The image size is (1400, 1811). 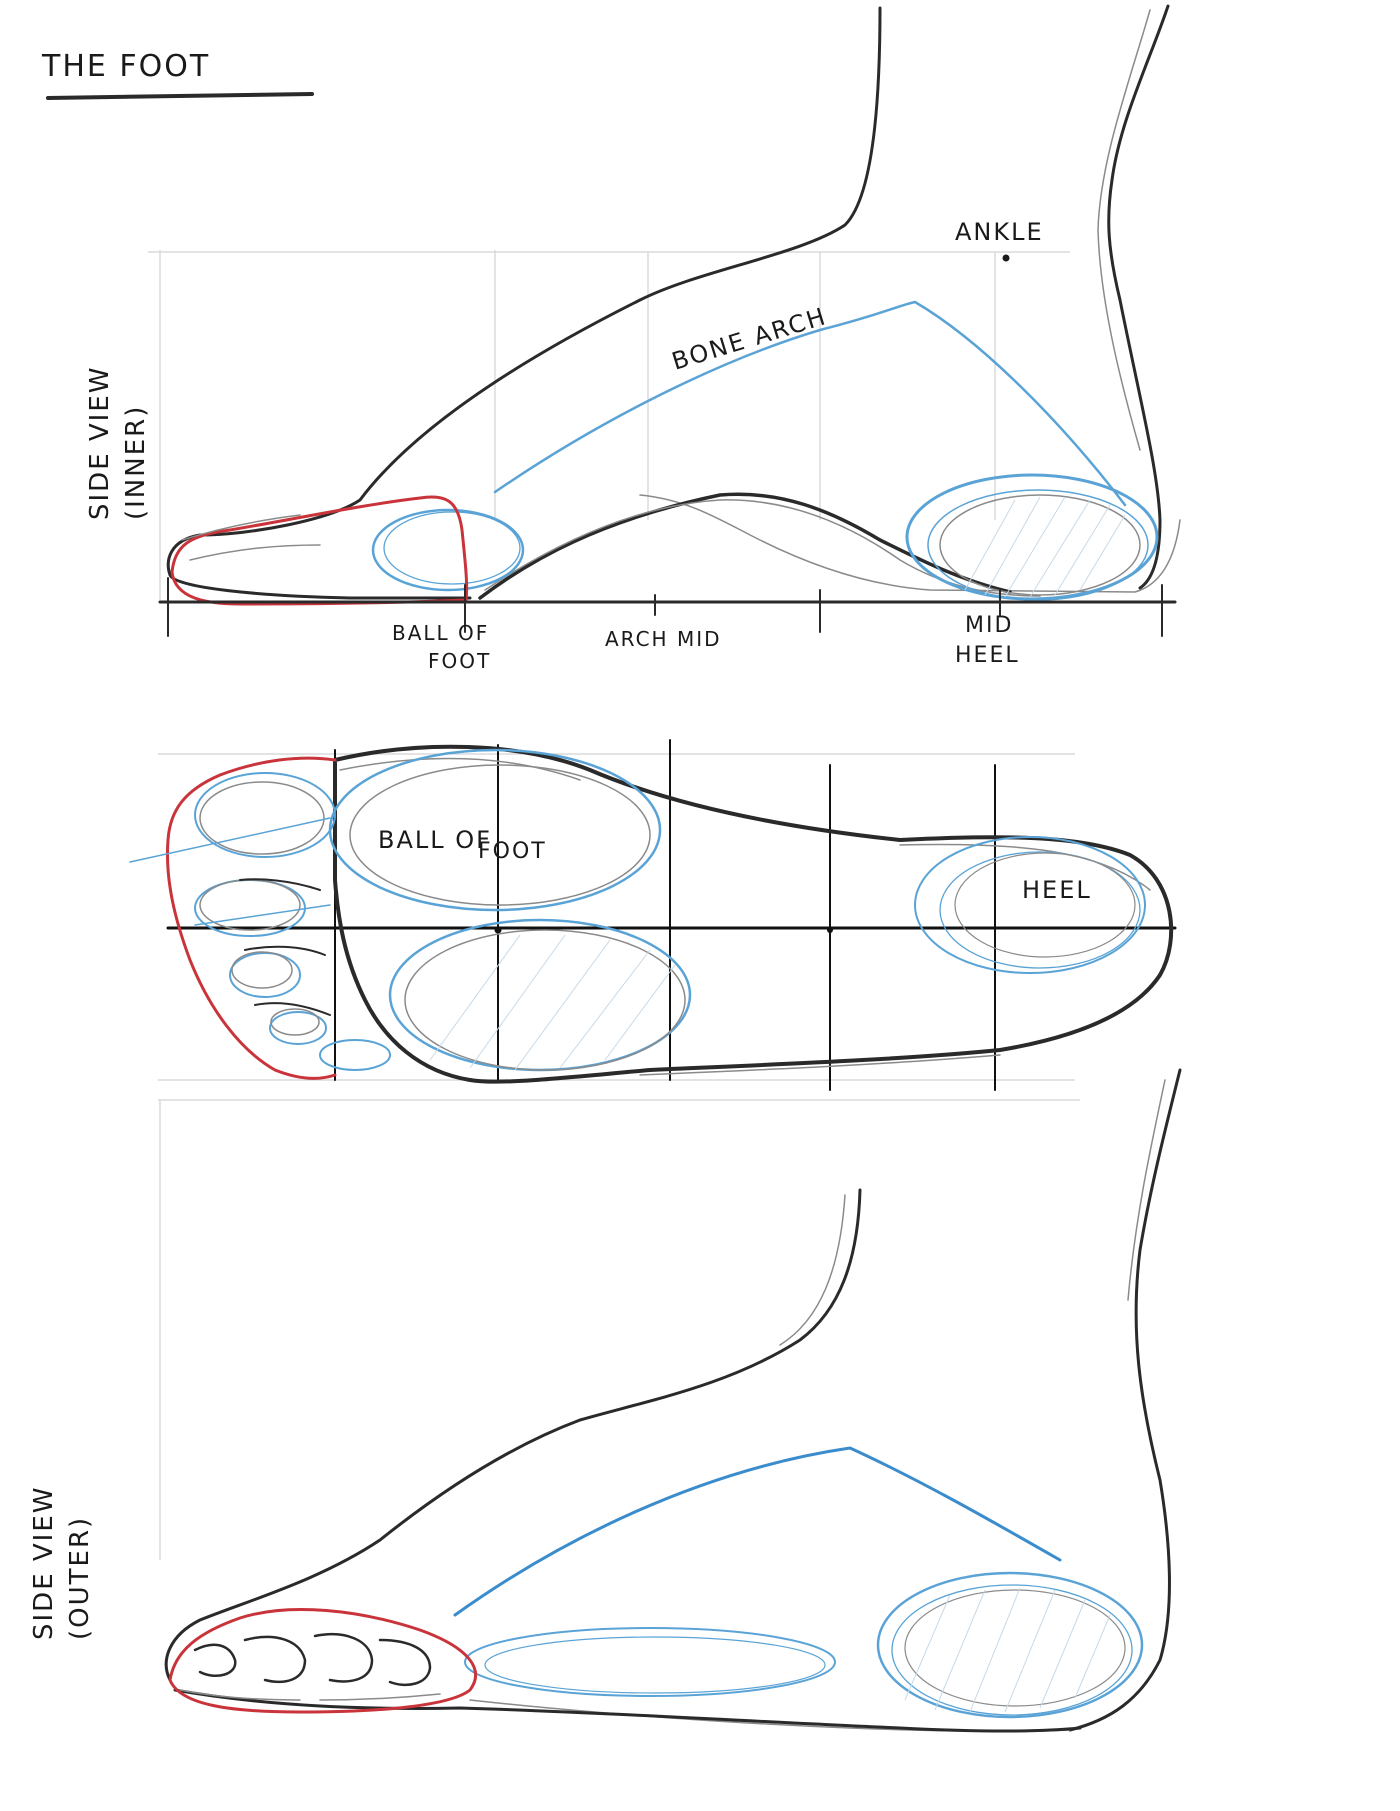 I want to click on ankle-dot, so click(x=1006, y=258).